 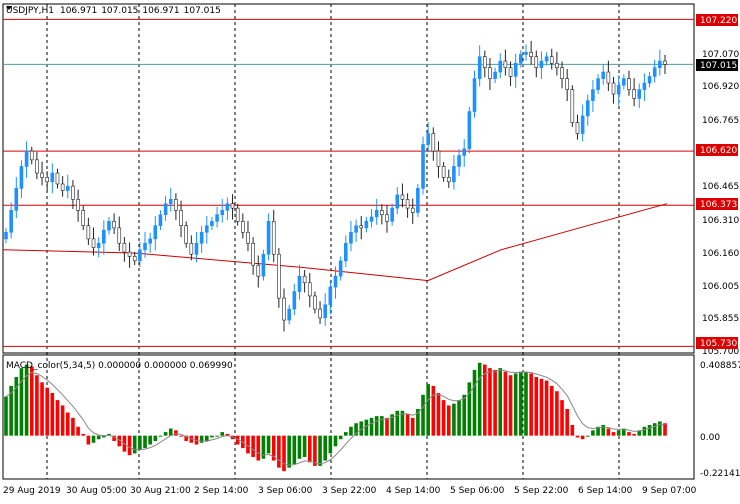 What do you see at coordinates (285, 491) in the screenshot?
I see `time-label: 3 Sep 06:00` at bounding box center [285, 491].